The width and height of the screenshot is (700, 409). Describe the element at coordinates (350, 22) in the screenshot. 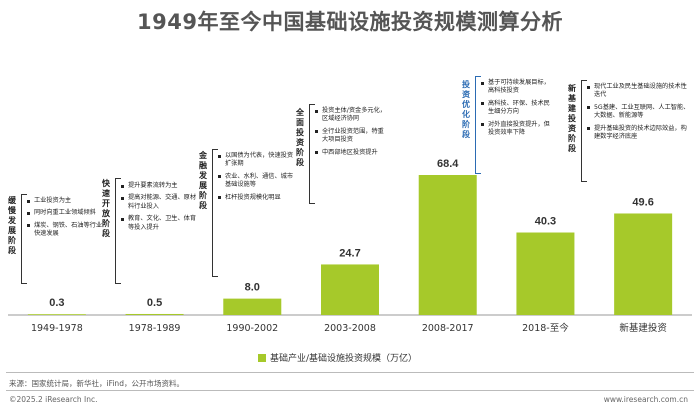

I see `page-title: 1949年至今中国基础设施投资规模测算分析` at that location.